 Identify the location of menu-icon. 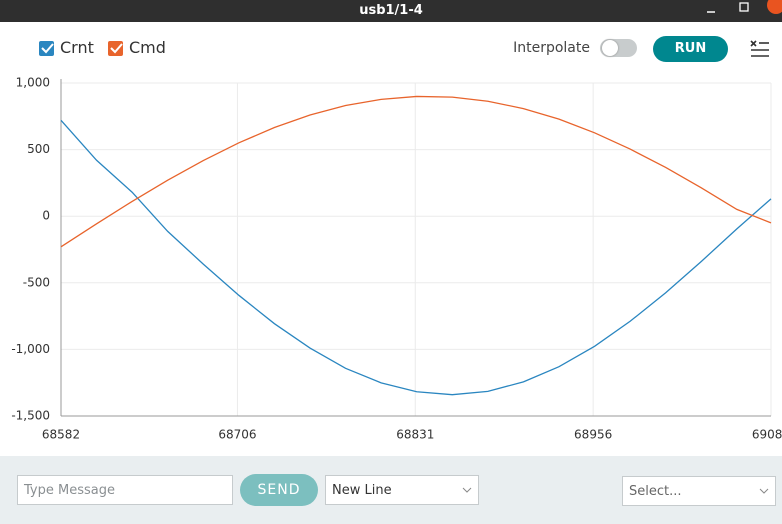
(759, 48).